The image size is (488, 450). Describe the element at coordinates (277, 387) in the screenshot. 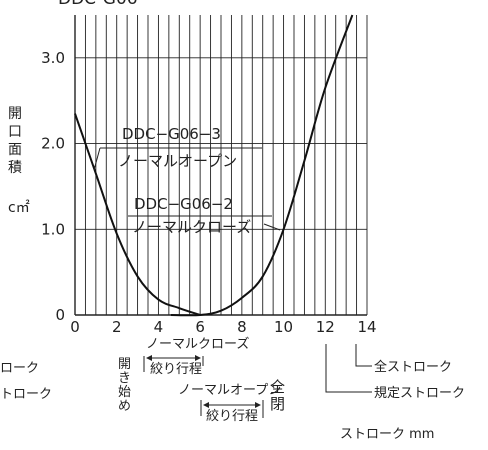

I see `fully-closed-char: 全` at that location.